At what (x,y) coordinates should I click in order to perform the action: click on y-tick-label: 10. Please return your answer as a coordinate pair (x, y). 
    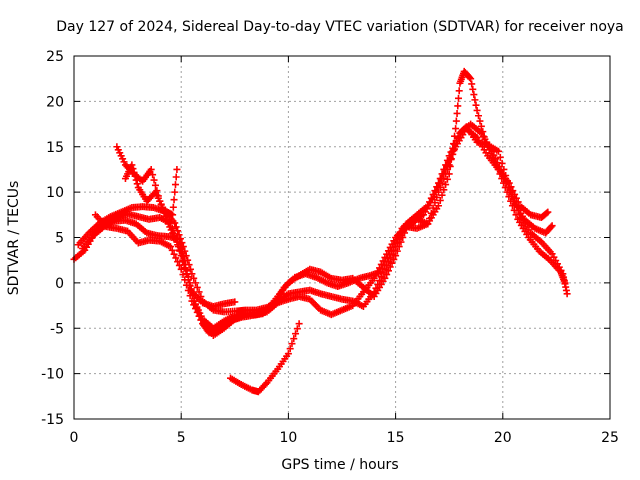
    Looking at the image, I should click on (55, 193).